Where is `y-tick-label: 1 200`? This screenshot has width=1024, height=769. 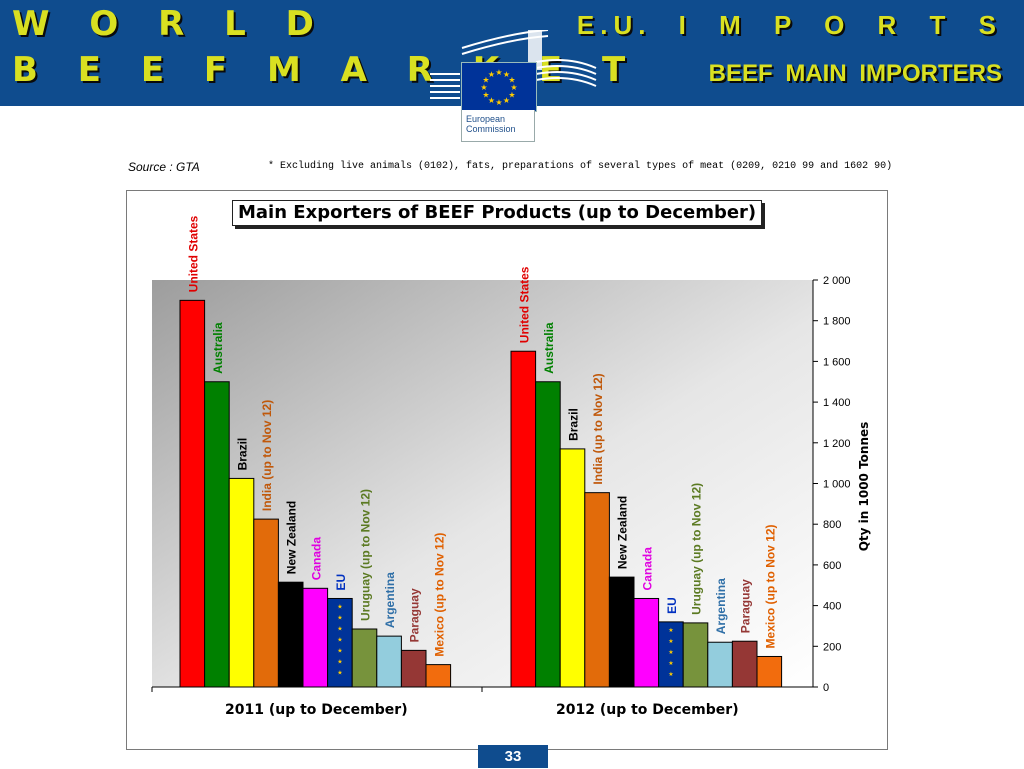
y-tick-label: 1 200 is located at coordinates (837, 444).